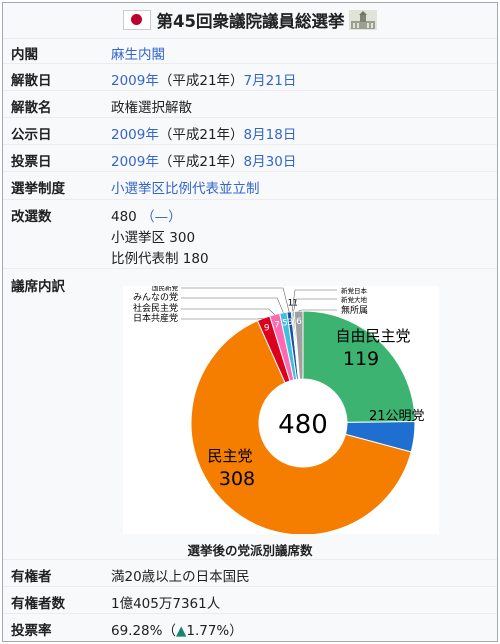  I want to click on legend-label-6: みんなの党, so click(155, 297).